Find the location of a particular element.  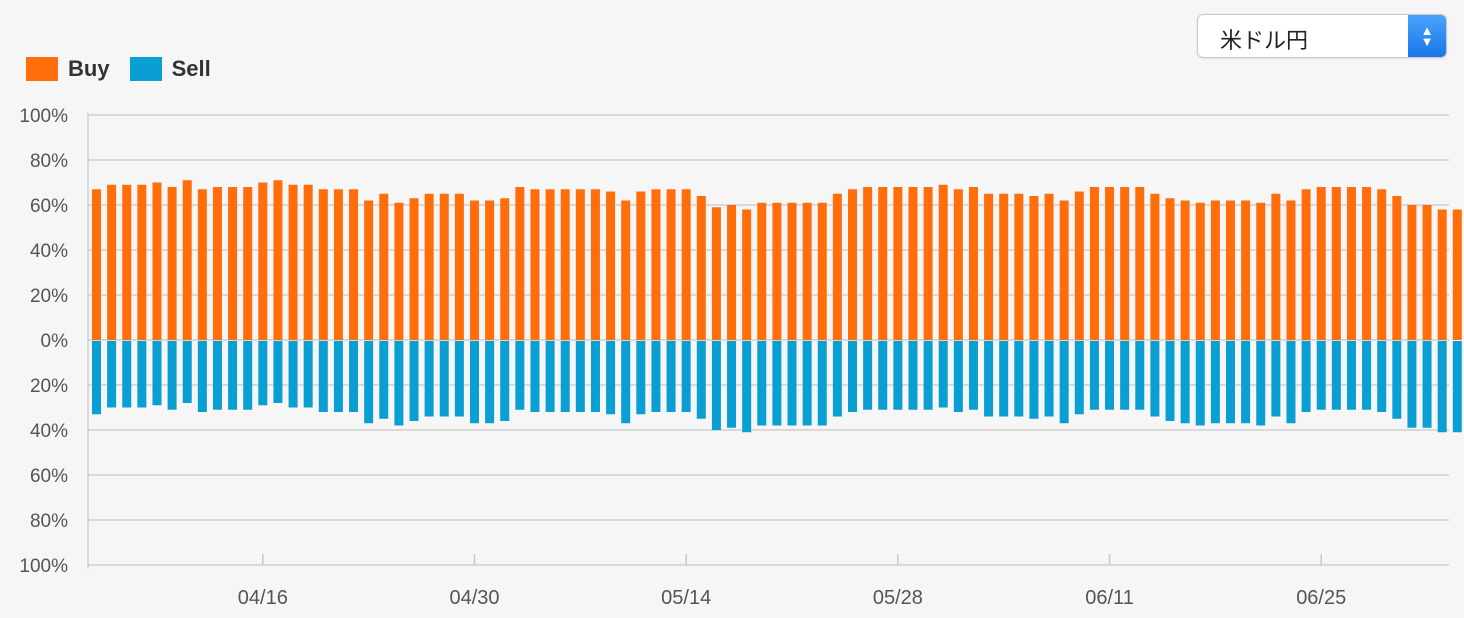

legend-label-buy: Buy is located at coordinates (89, 68).